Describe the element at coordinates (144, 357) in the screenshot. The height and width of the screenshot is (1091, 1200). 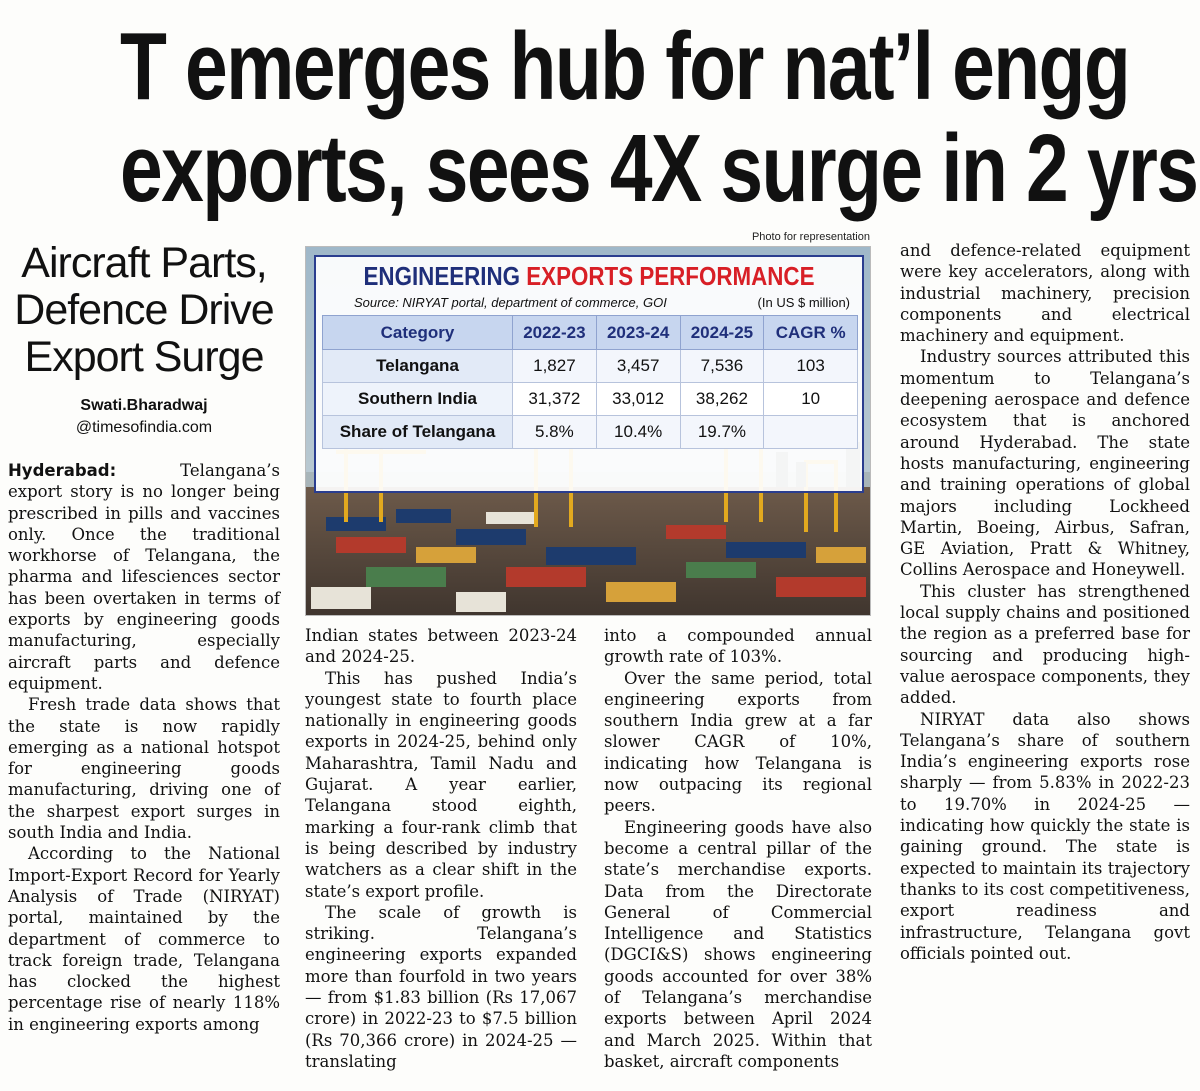
I see `kicker-line-3: Export Surge` at that location.